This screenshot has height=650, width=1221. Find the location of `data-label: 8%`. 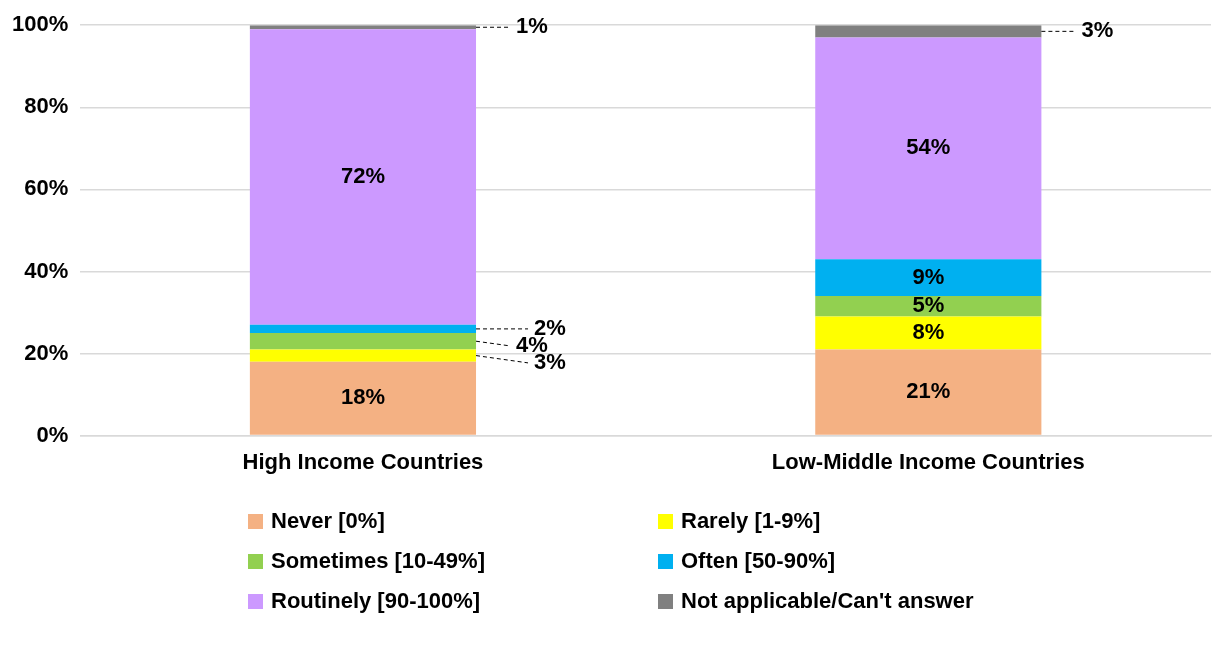

data-label: 8% is located at coordinates (928, 332).